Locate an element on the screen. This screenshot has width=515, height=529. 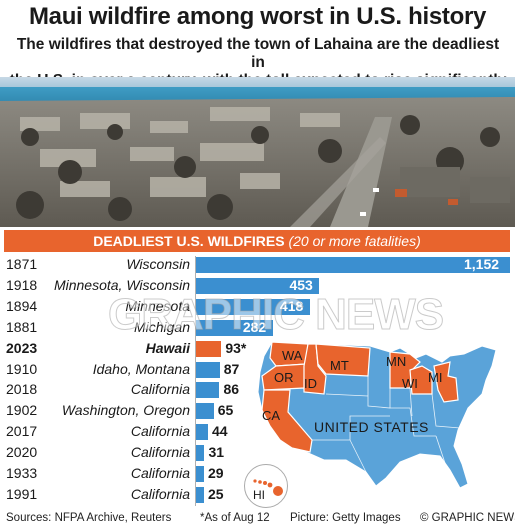
footer-picture: Picture: Getty Images is located at coordinates (345, 518).